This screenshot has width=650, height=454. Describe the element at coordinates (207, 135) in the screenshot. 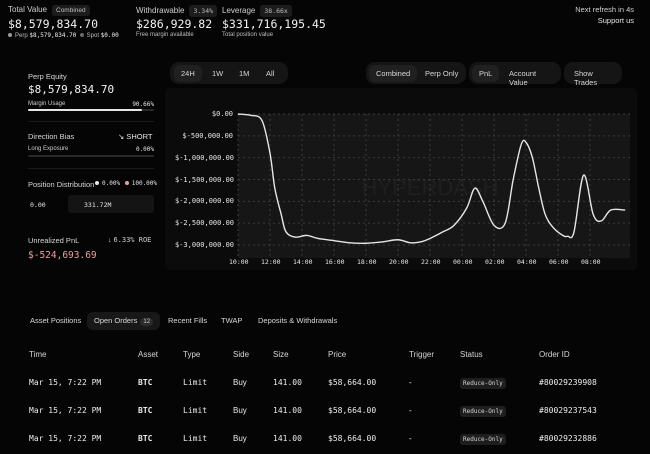

I see `y-tick-label: $-500,000.00` at that location.